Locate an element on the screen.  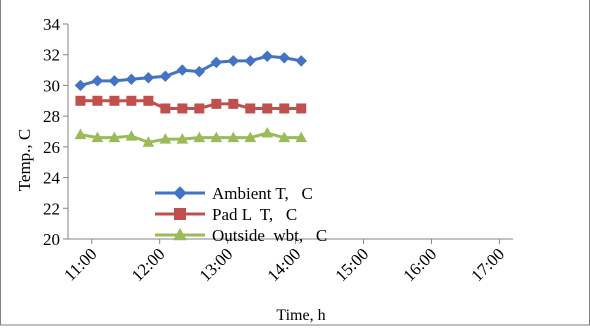
legend-label: Pad L T, C is located at coordinates (254, 214).